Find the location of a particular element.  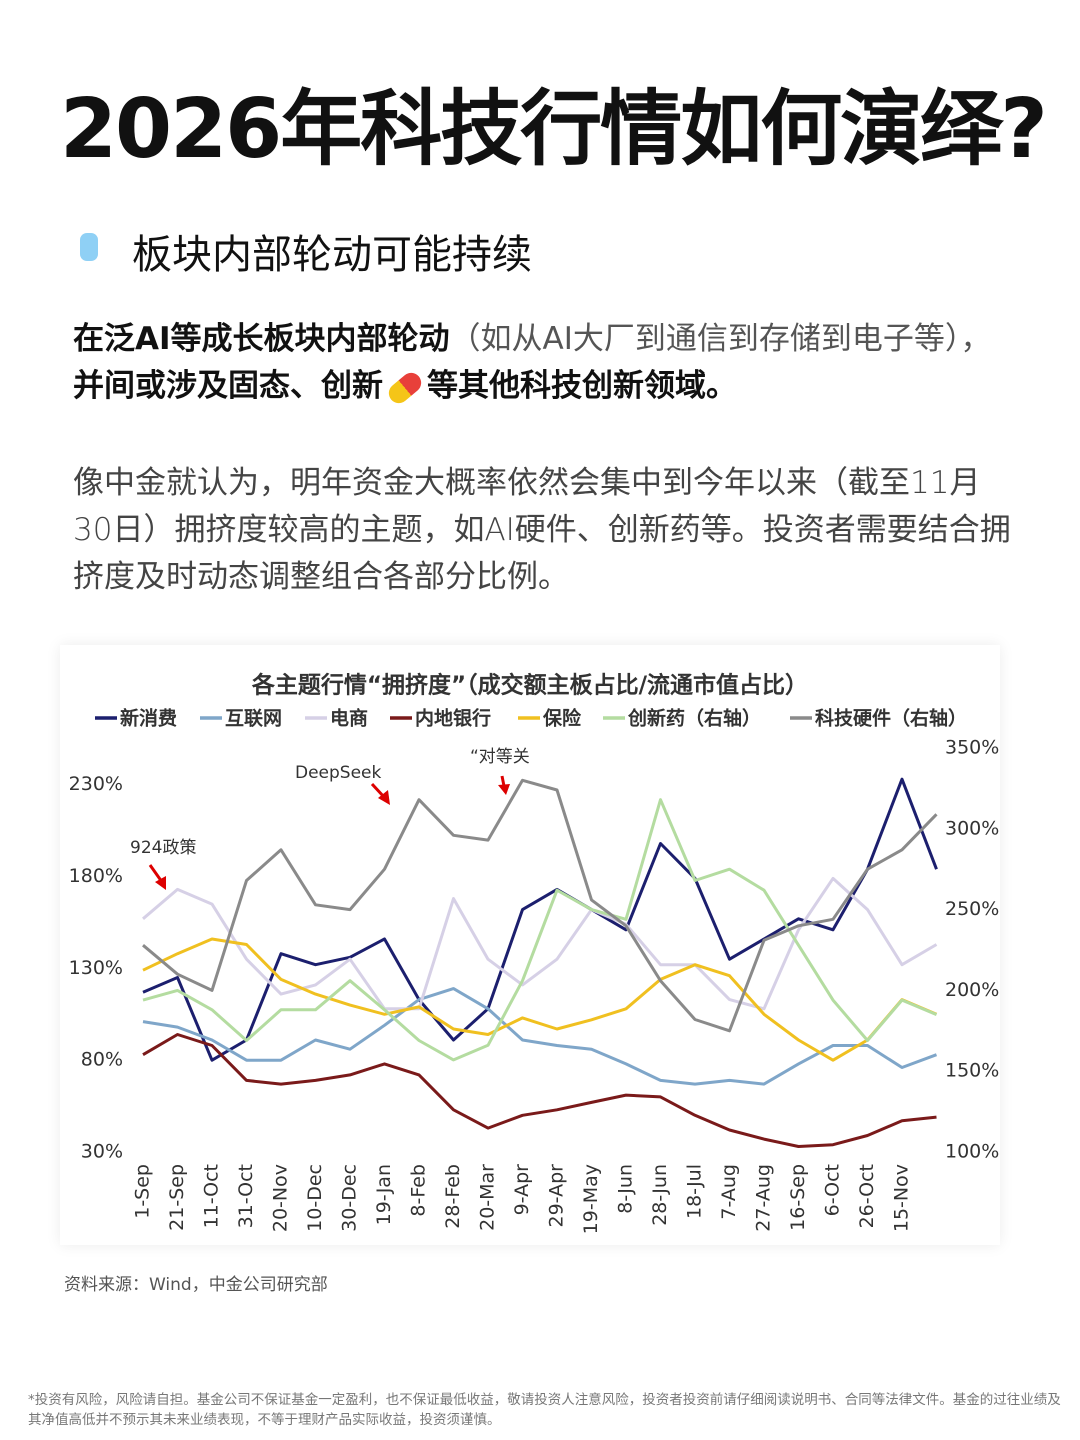

x-tick-label: 6-Oct is located at coordinates (833, 1190).